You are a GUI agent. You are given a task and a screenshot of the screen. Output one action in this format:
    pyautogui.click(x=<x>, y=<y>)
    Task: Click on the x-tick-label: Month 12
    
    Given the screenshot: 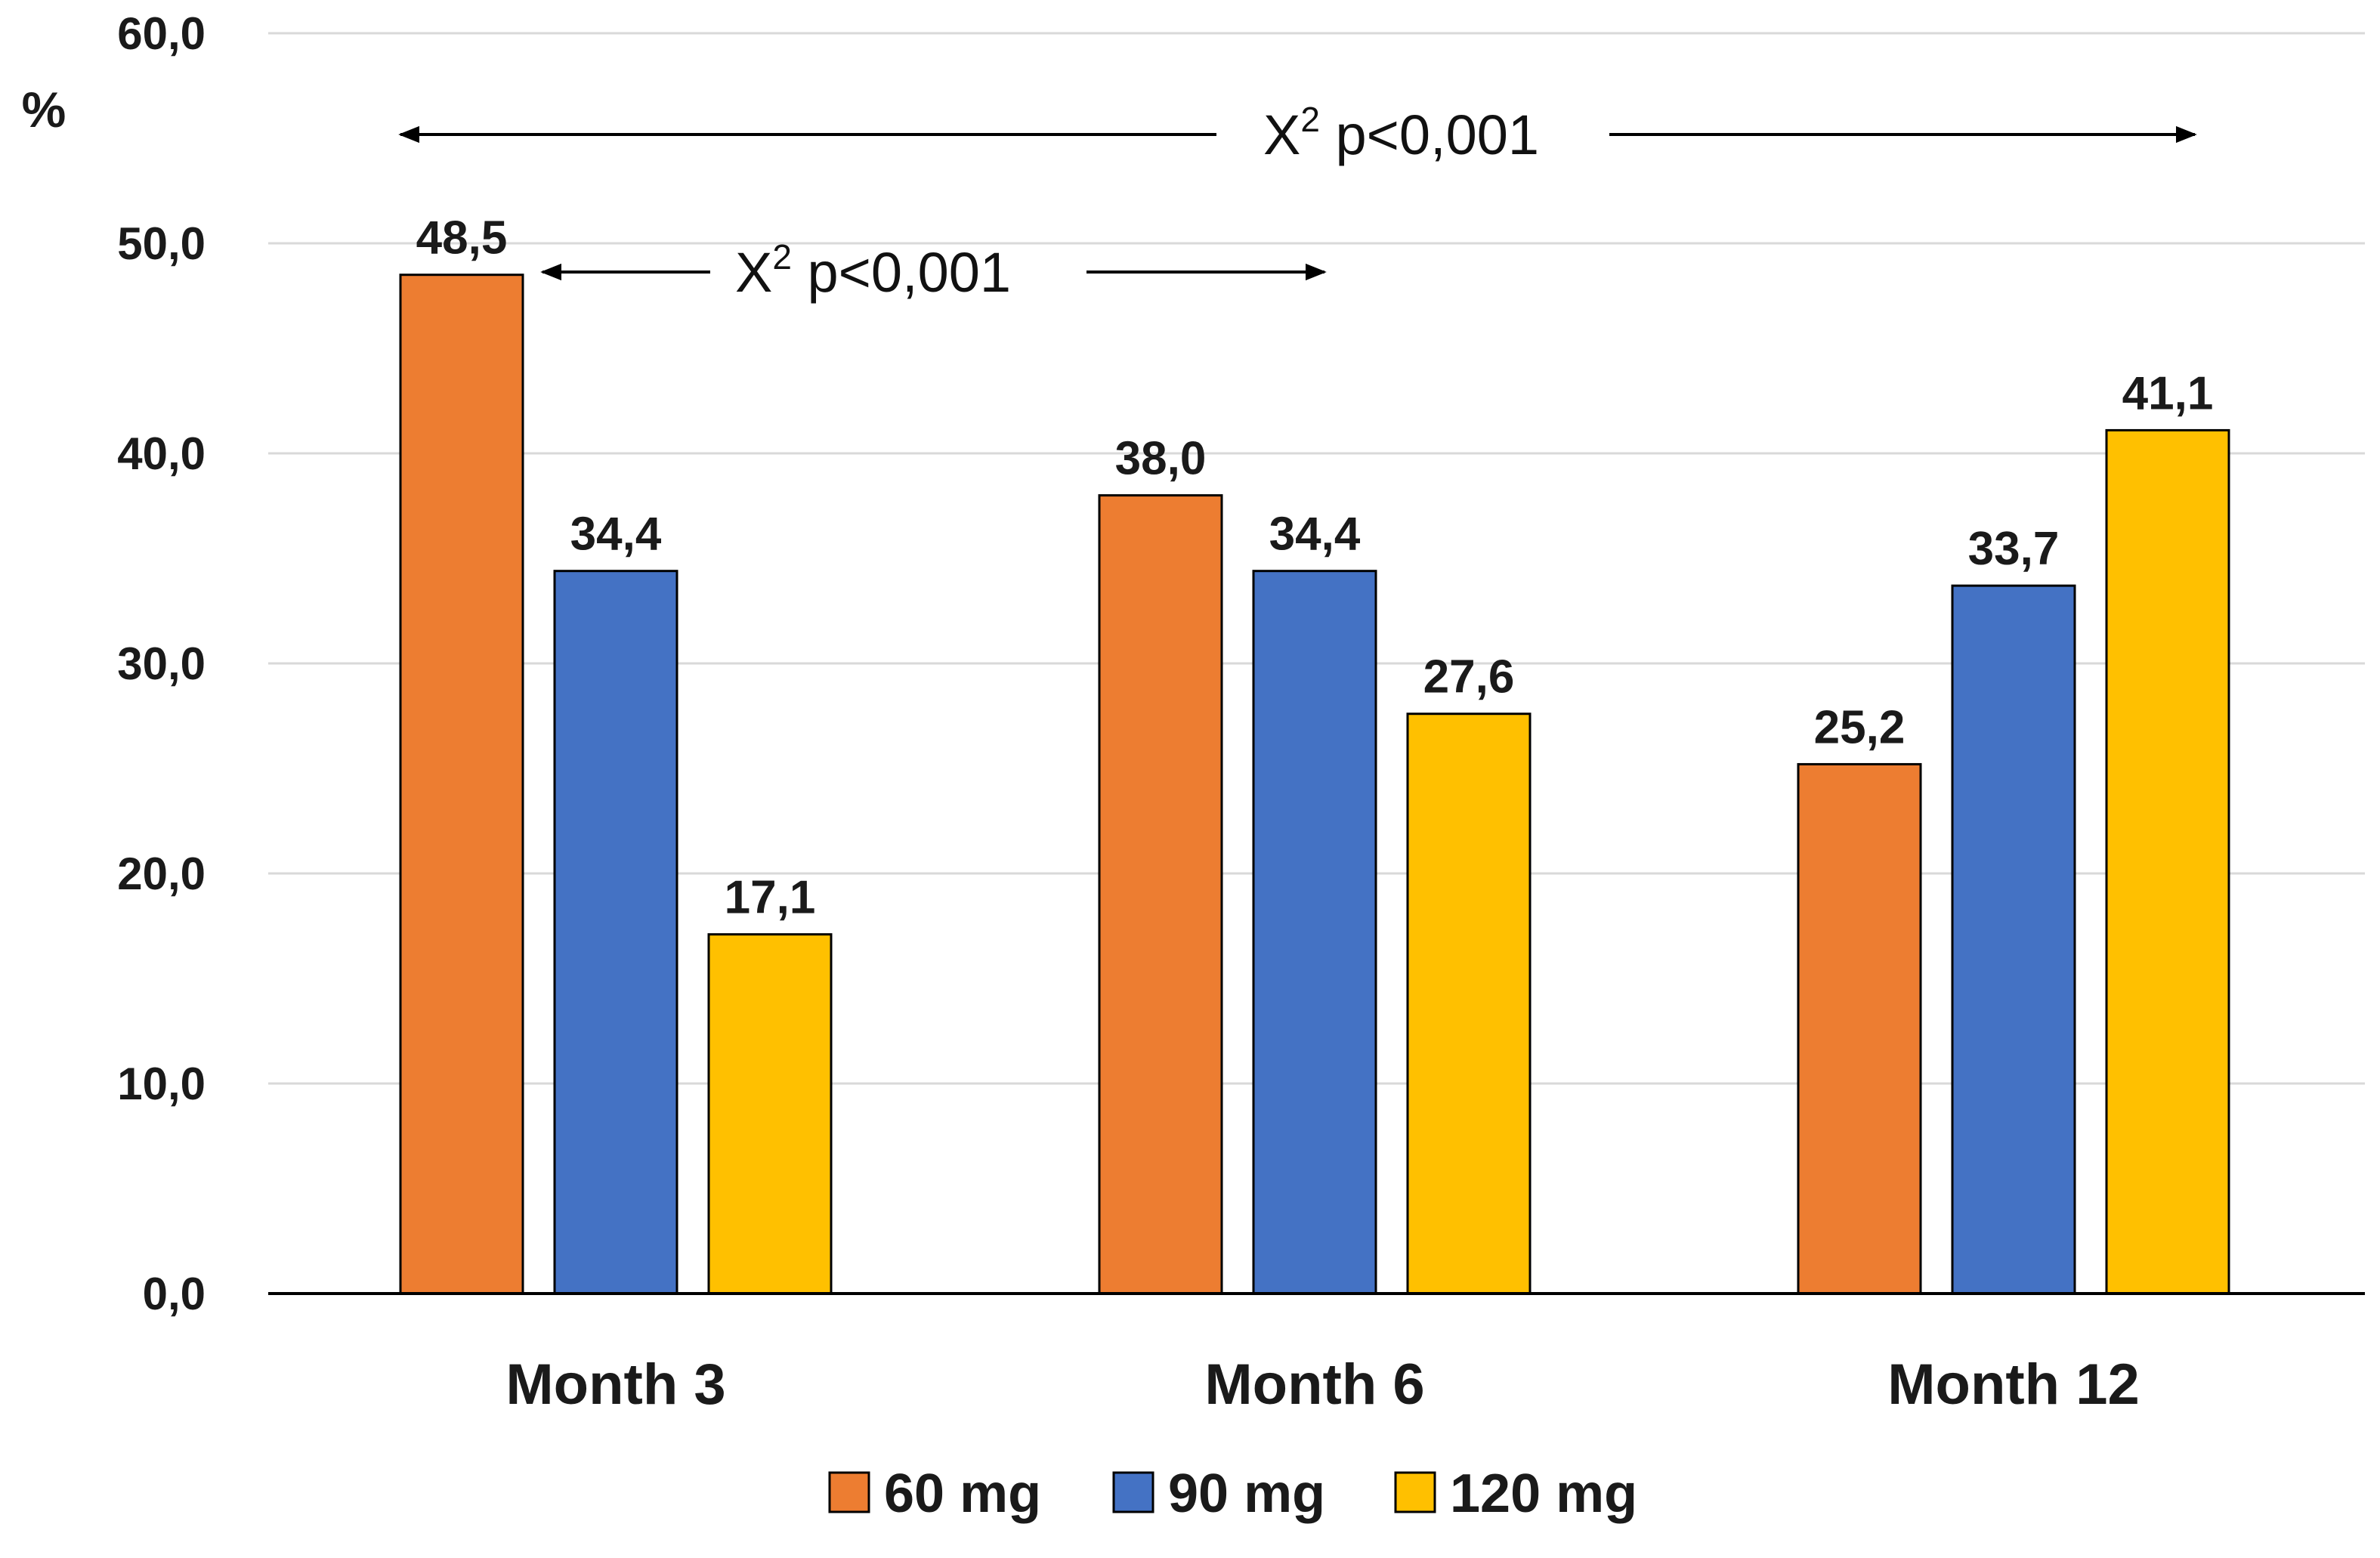 What is the action you would take?
    pyautogui.click(x=2013, y=1384)
    